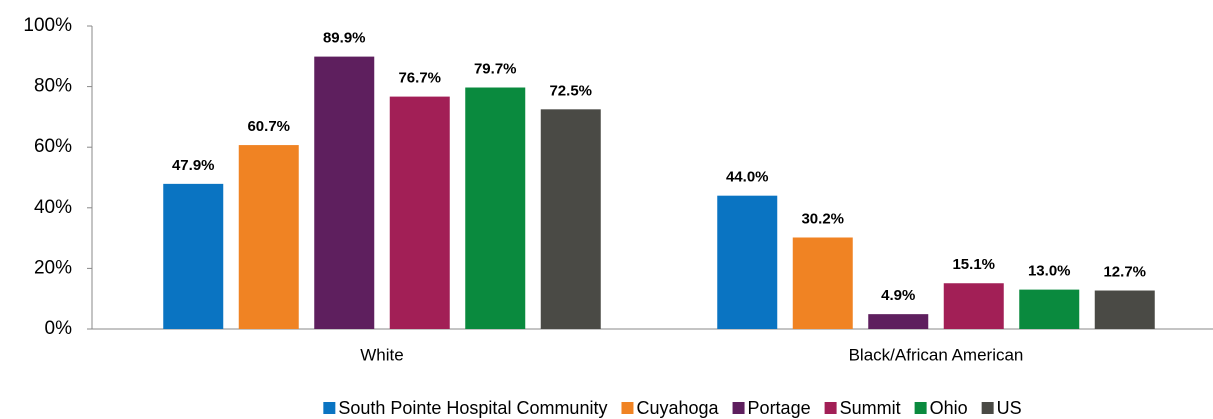  Describe the element at coordinates (193, 165) in the screenshot. I see `value-label: 47.9%` at that location.